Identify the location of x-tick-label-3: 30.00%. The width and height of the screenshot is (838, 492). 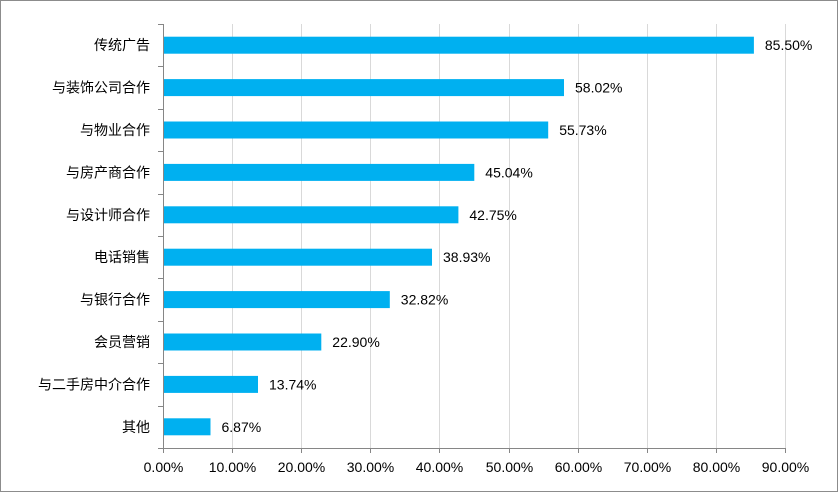
(370, 467).